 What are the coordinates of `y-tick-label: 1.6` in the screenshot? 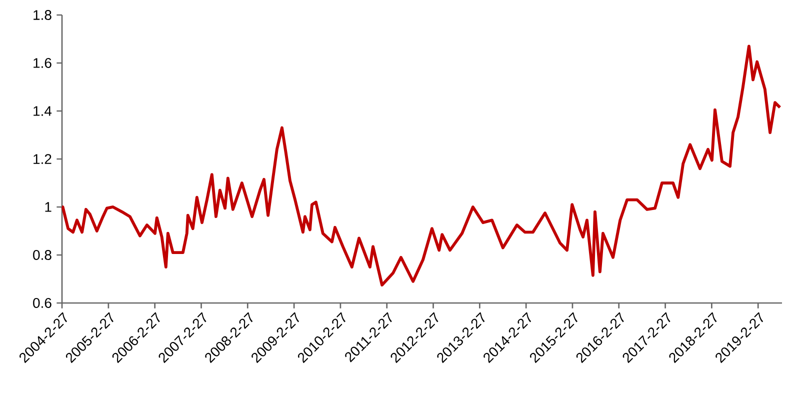 It's located at (43, 63).